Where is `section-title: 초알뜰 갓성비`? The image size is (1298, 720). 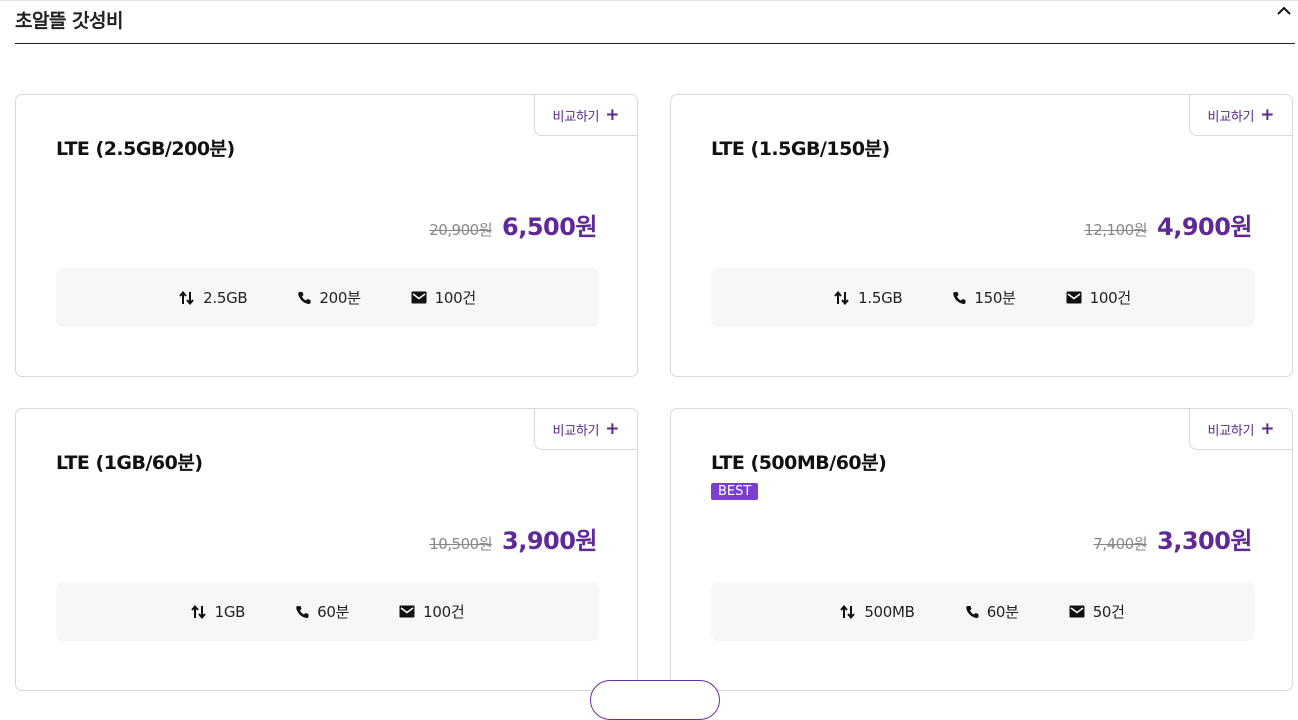
section-title: 초알뜰 갓성비 is located at coordinates (69, 21).